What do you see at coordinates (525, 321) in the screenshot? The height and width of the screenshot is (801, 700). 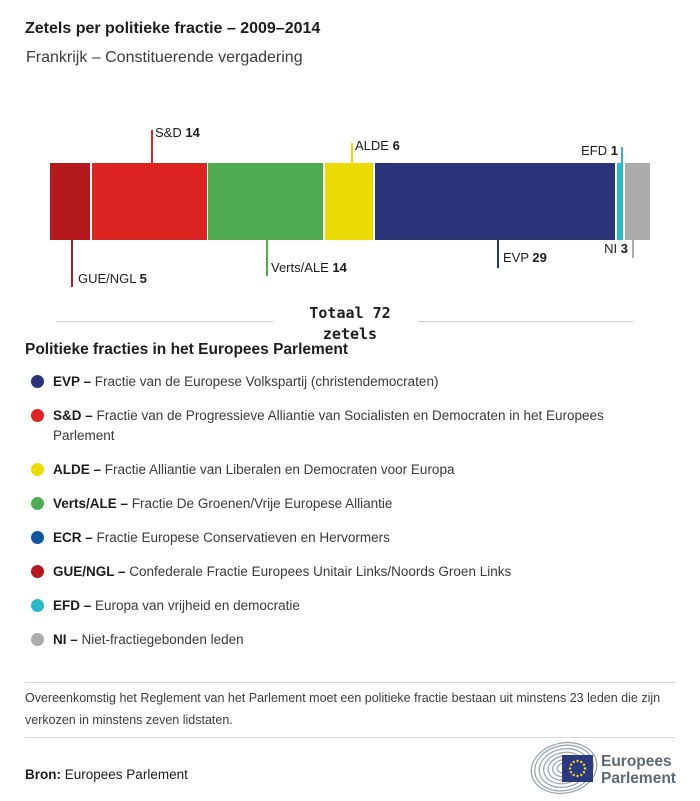 I see `total-divider-right` at bounding box center [525, 321].